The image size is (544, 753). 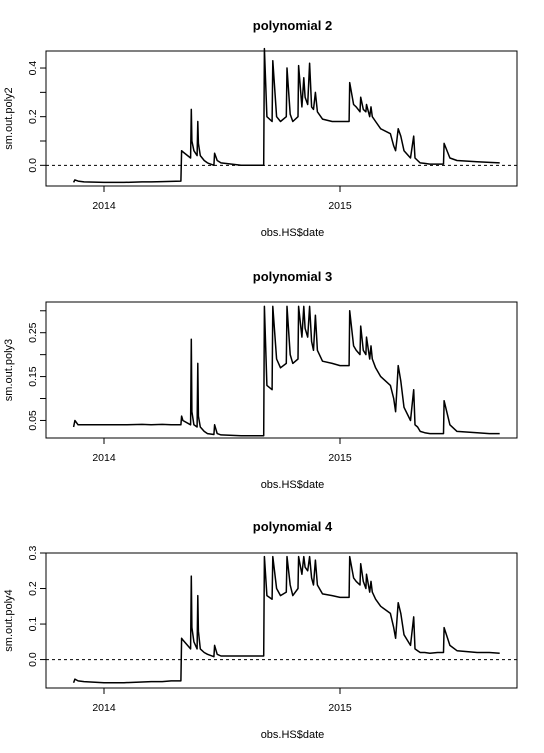 What do you see at coordinates (9, 620) in the screenshot?
I see `y-axis-label: sm.out.poly4` at bounding box center [9, 620].